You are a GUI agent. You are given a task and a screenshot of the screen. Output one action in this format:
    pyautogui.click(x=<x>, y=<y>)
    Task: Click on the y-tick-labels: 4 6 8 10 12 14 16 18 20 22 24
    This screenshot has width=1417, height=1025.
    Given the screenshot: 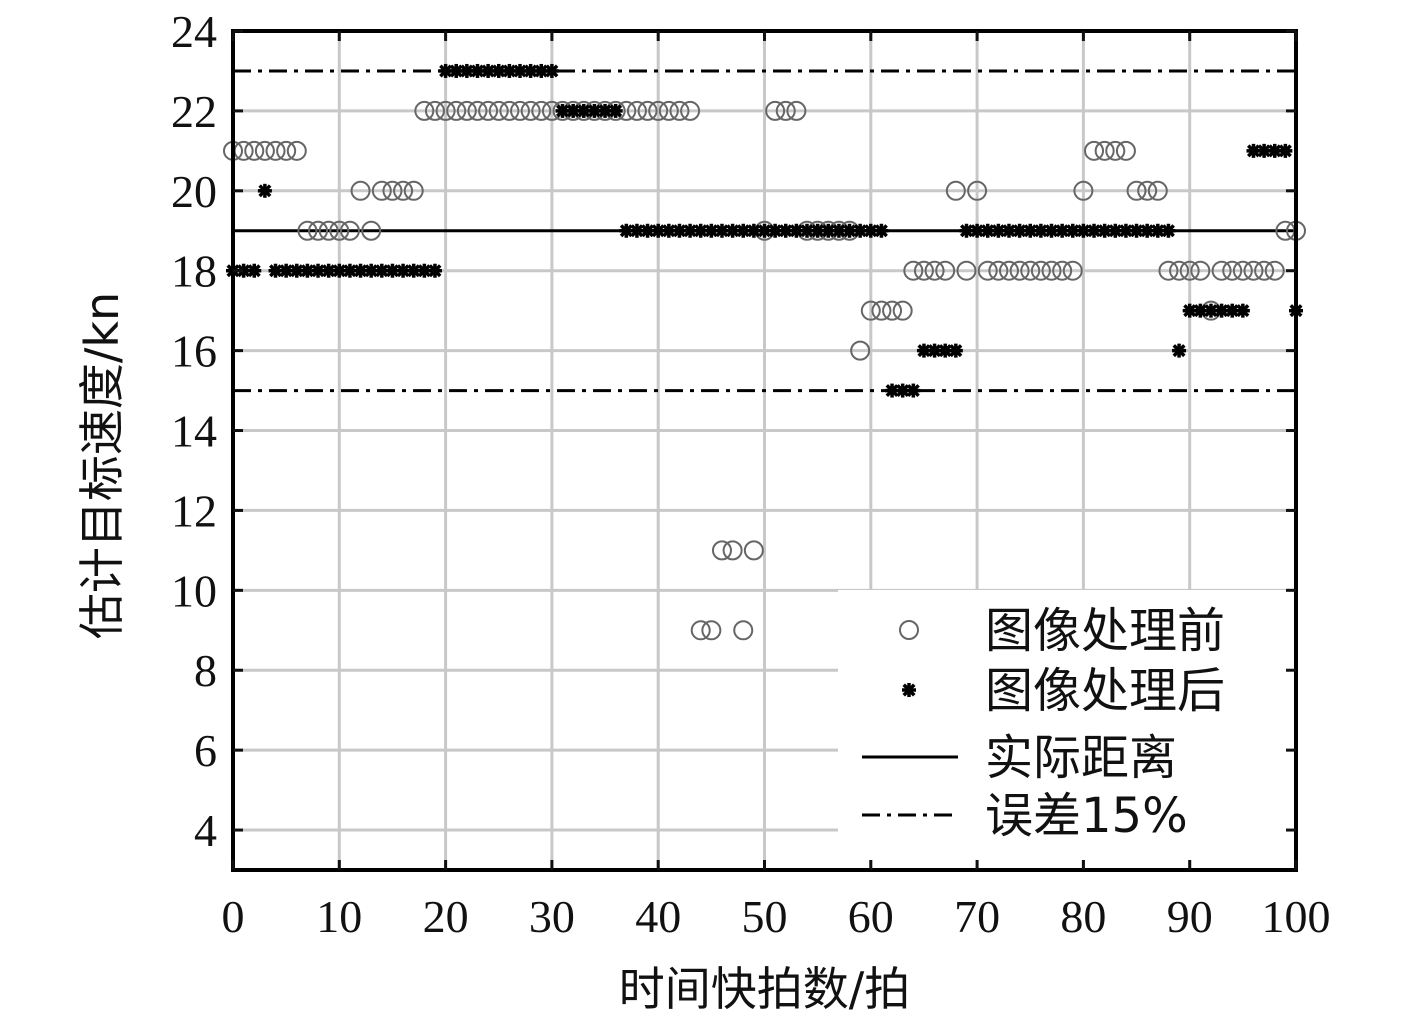 What is the action you would take?
    pyautogui.click(x=194, y=431)
    